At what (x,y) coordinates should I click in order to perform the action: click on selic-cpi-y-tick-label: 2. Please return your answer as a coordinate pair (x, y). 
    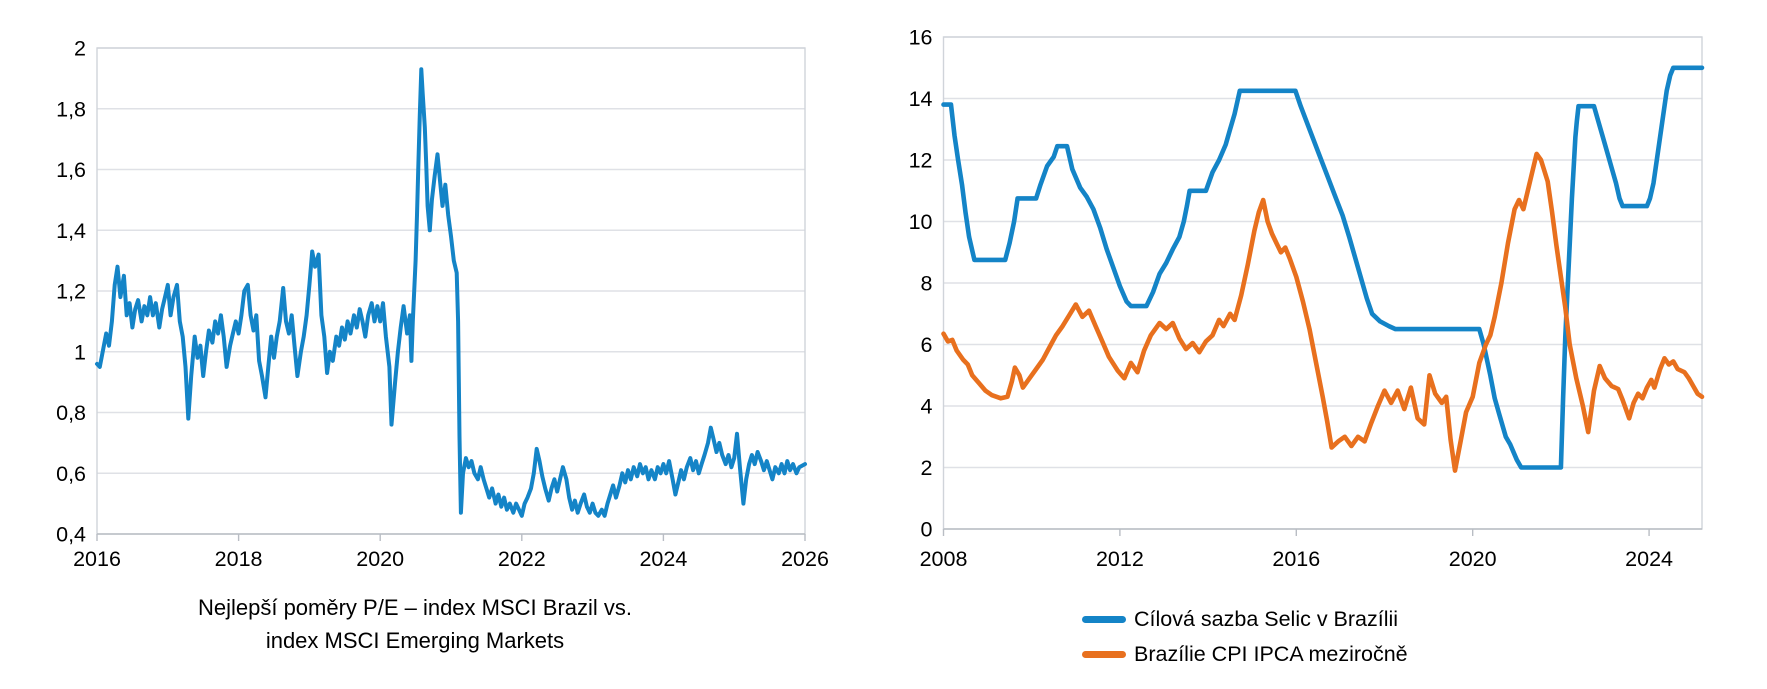
    Looking at the image, I should click on (927, 468).